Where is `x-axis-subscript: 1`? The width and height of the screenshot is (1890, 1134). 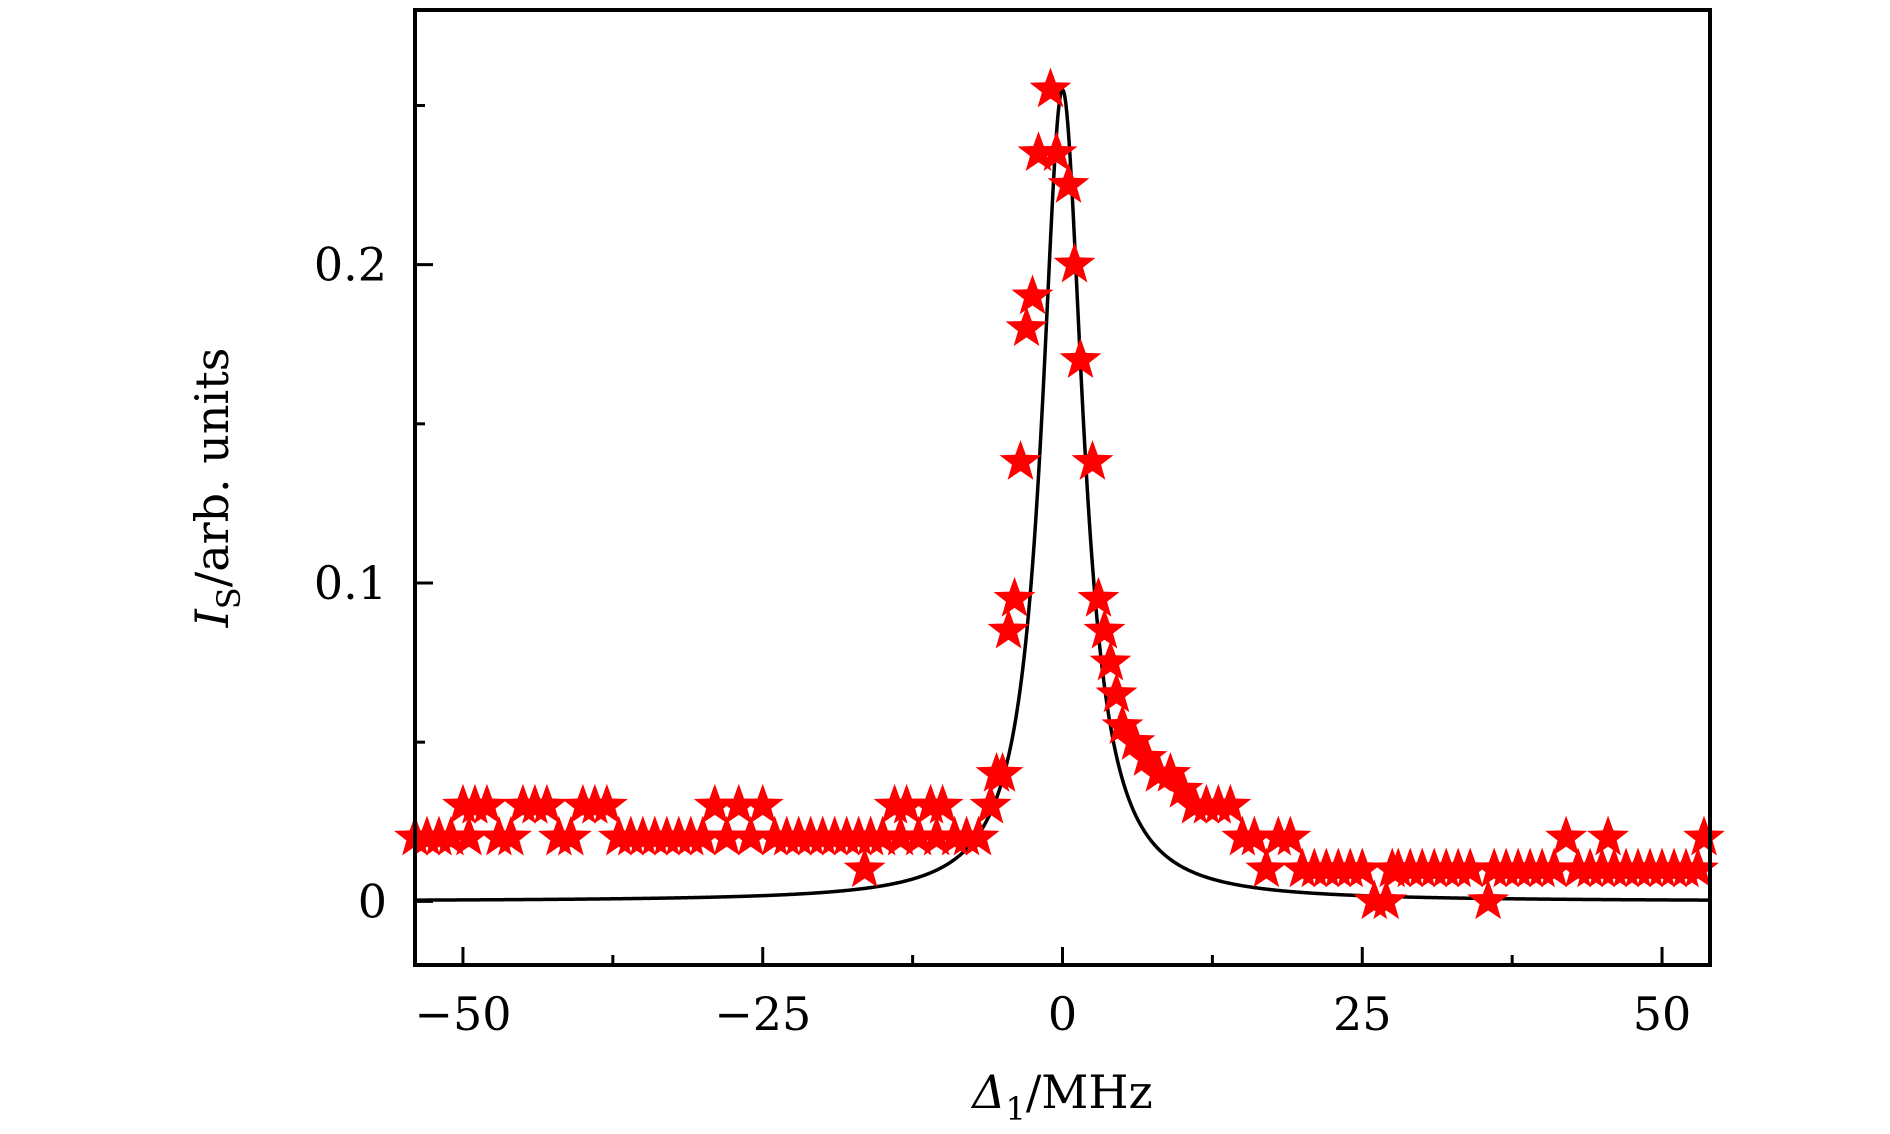
x-axis-subscript: 1 is located at coordinates (1015, 1109).